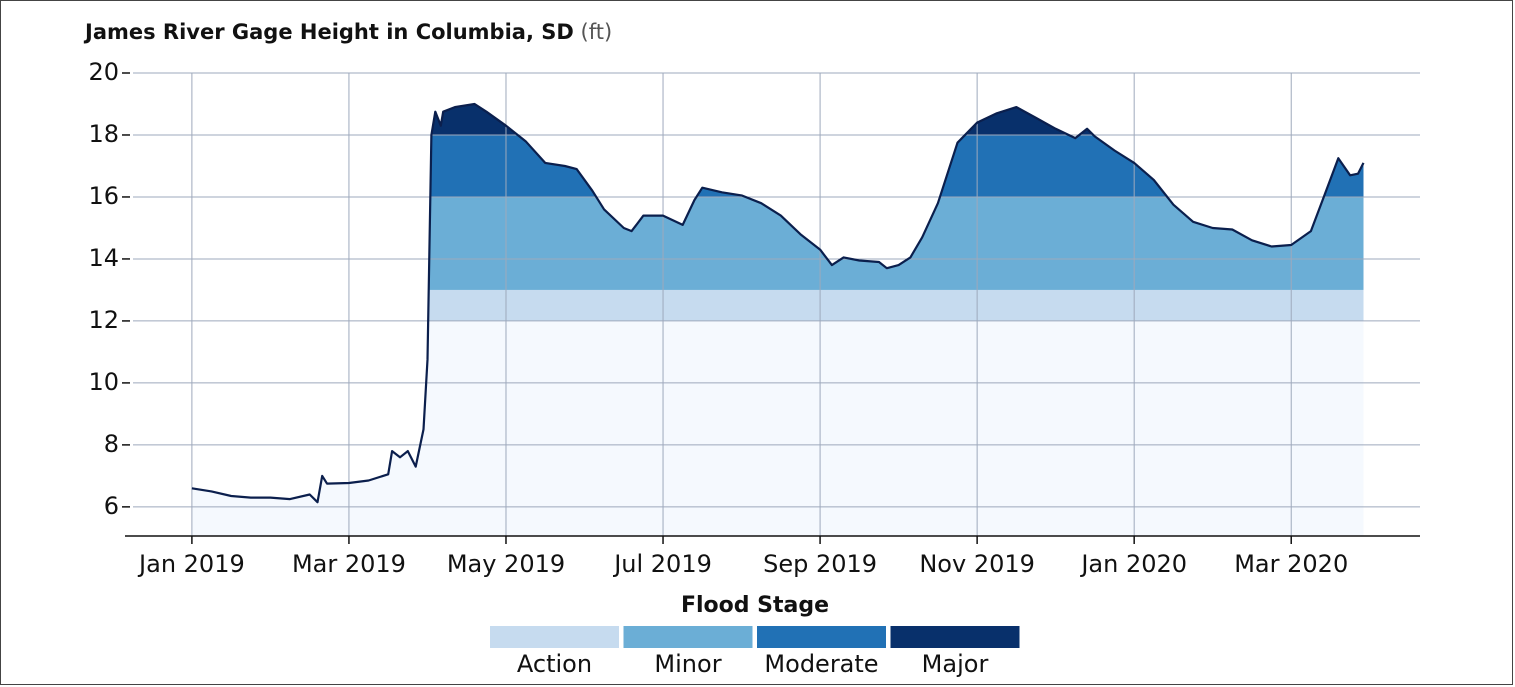 The image size is (1515, 687). I want to click on y-tick-label: 10, so click(103, 382).